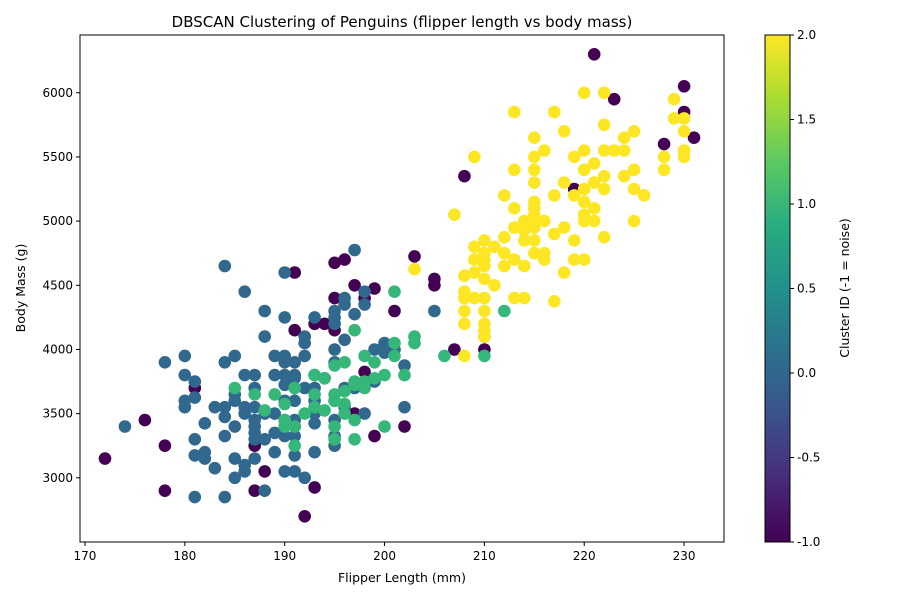 The height and width of the screenshot is (600, 900). What do you see at coordinates (402, 577) in the screenshot?
I see `x-axis-label: Flipper Length (mm)` at bounding box center [402, 577].